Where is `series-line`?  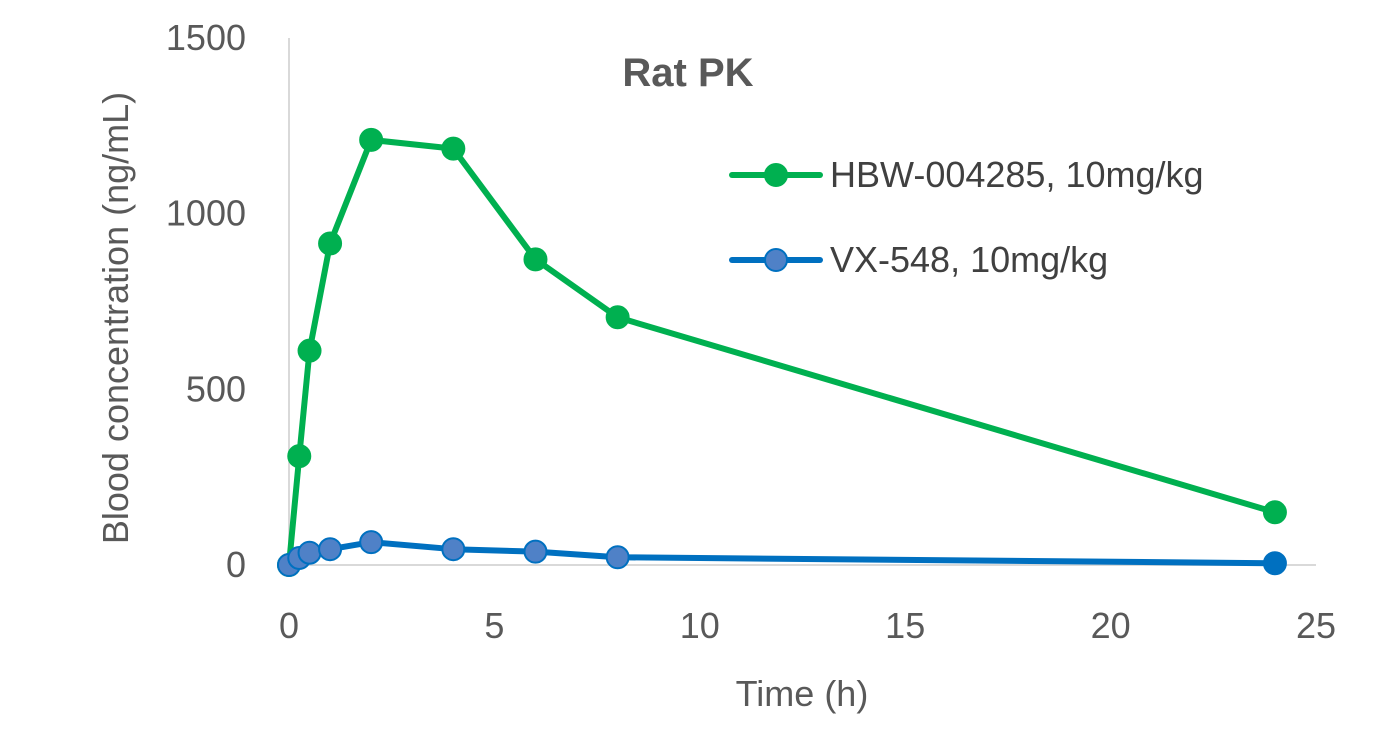
series-line is located at coordinates (782, 553).